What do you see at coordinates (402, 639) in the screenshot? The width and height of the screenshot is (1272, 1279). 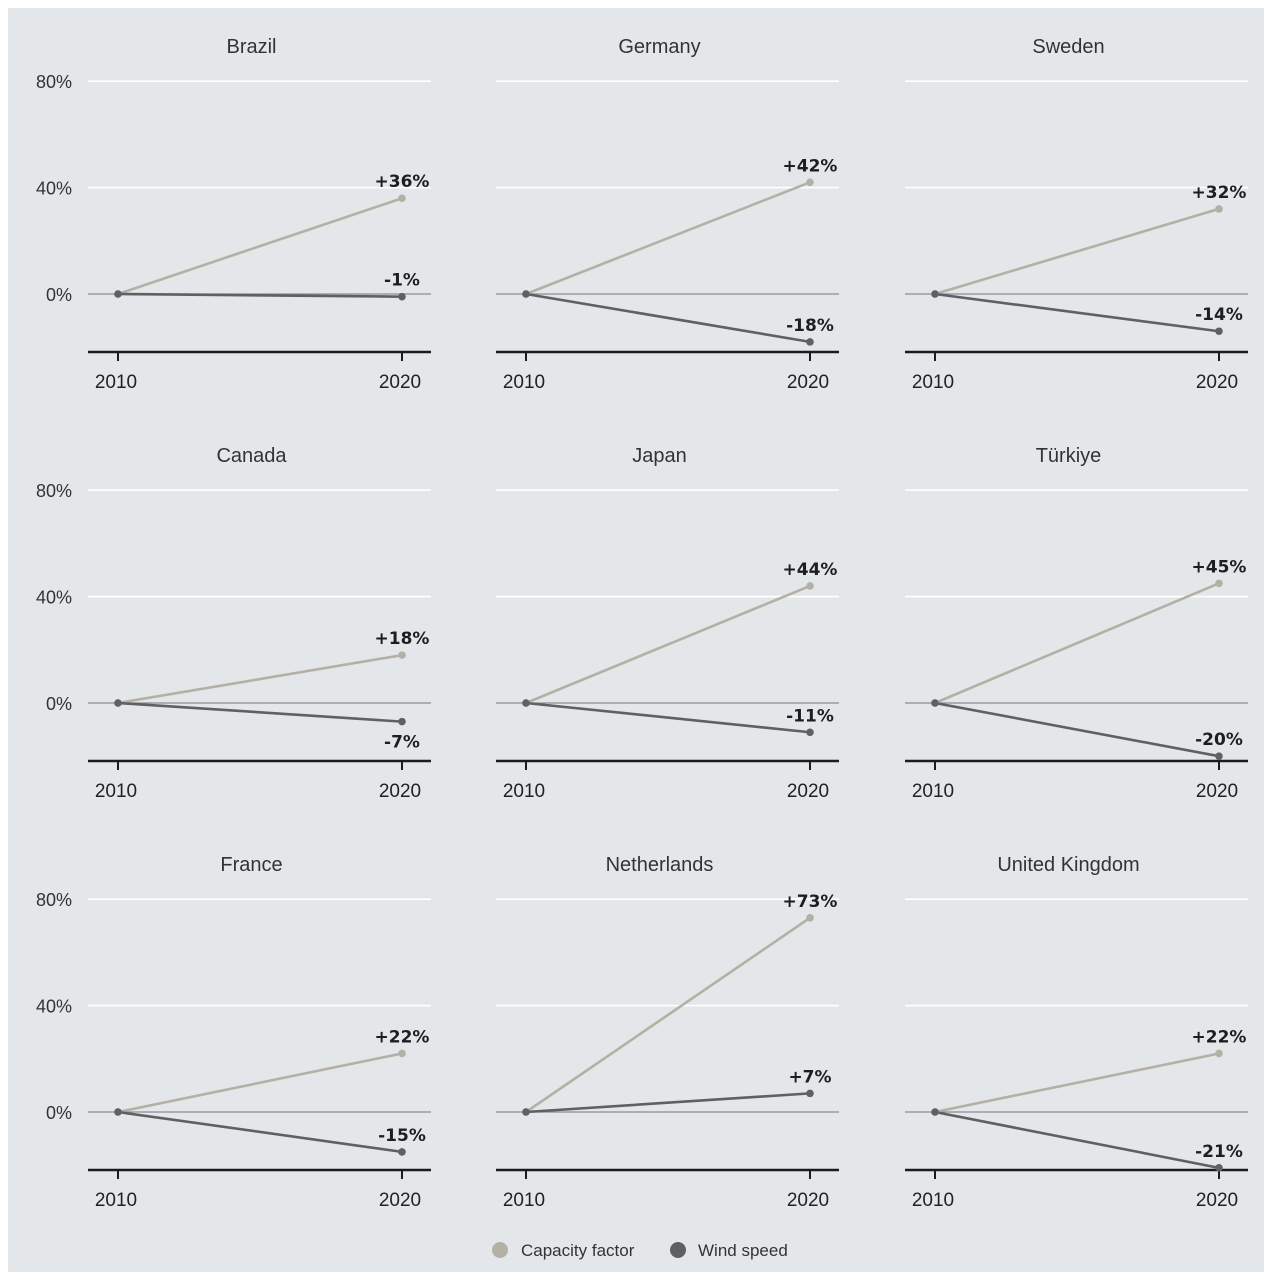 I see `panel-canada-capacity-factor-label: +18%` at bounding box center [402, 639].